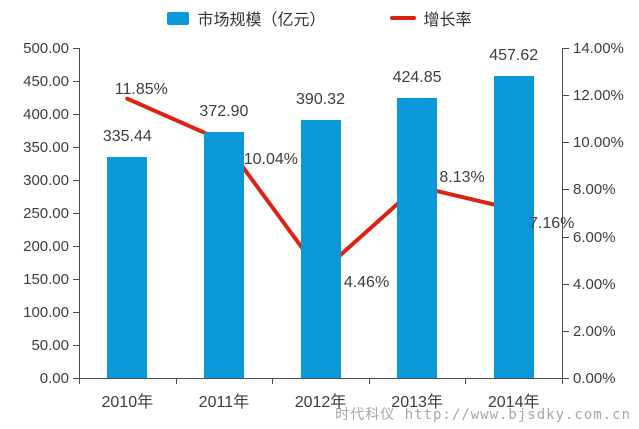  Describe the element at coordinates (46, 114) in the screenshot. I see `left-axis-tick-label: 400.00` at that location.